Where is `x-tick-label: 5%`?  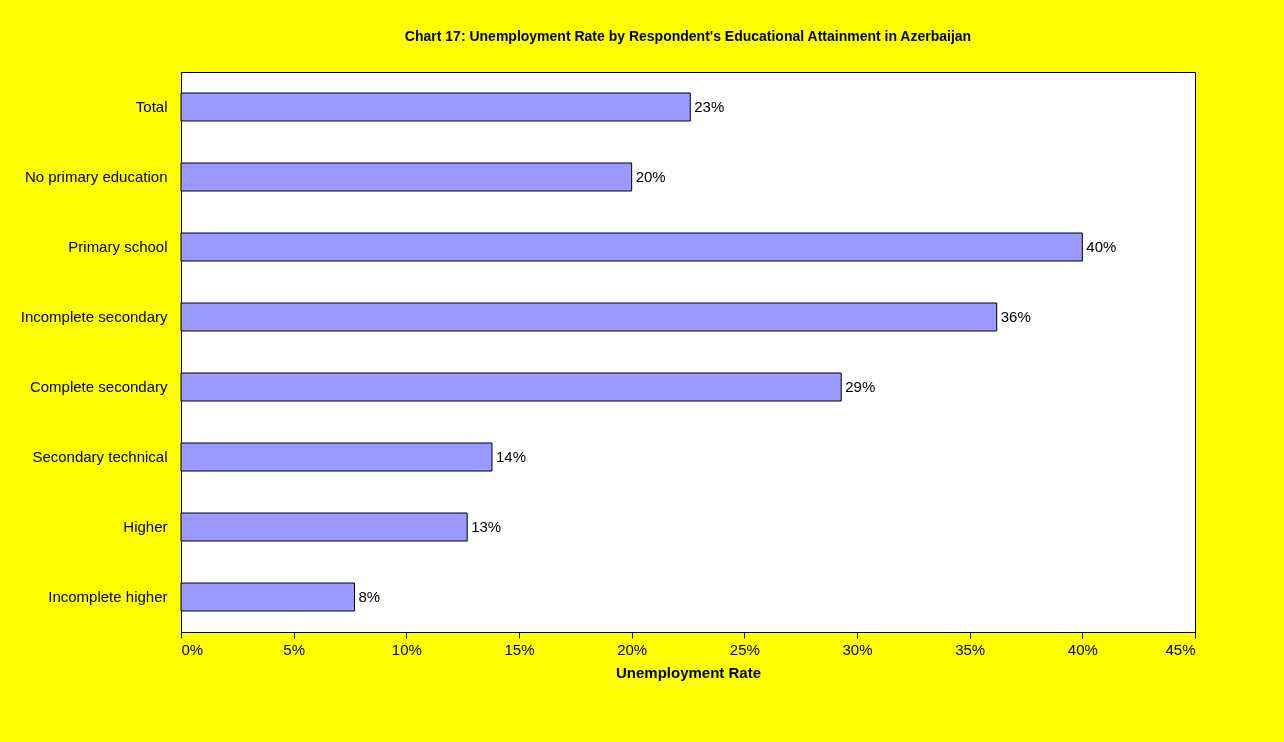
x-tick-label: 5% is located at coordinates (294, 649).